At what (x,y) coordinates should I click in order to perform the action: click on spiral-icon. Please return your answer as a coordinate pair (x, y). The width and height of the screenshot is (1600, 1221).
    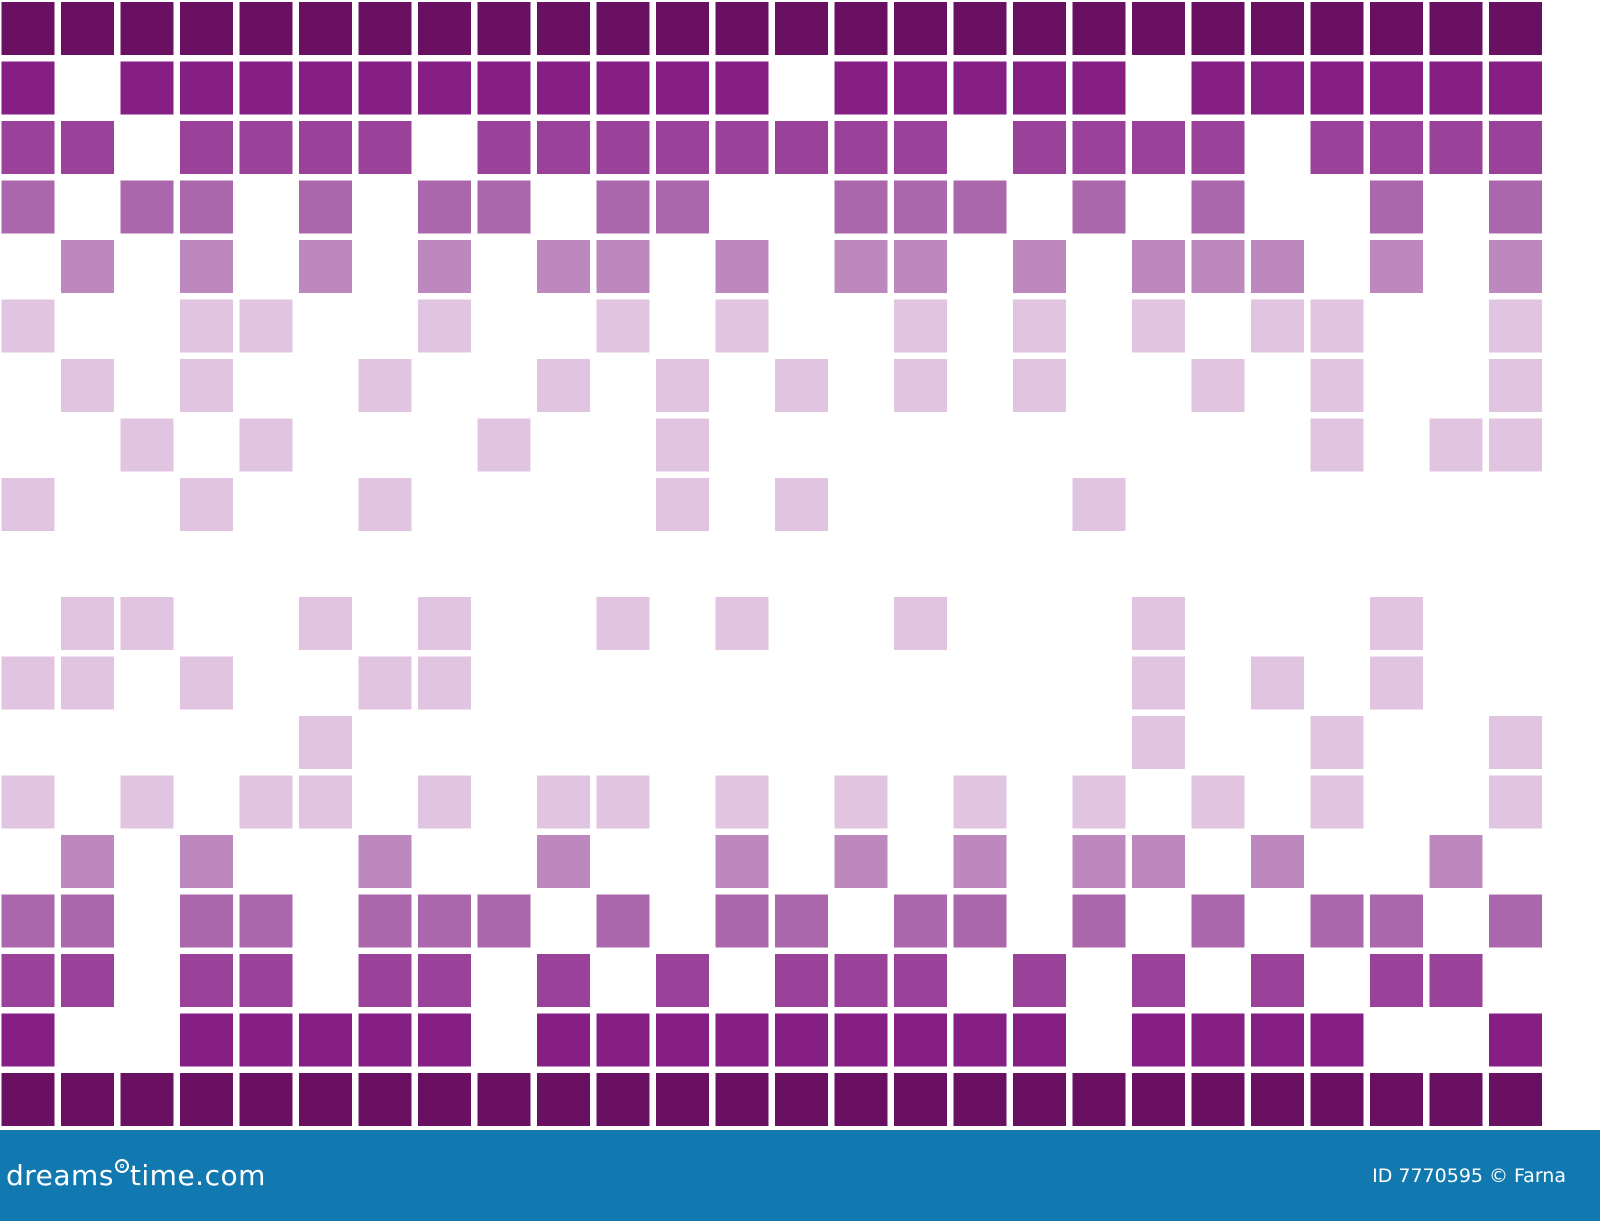
    Looking at the image, I should click on (121, 1165).